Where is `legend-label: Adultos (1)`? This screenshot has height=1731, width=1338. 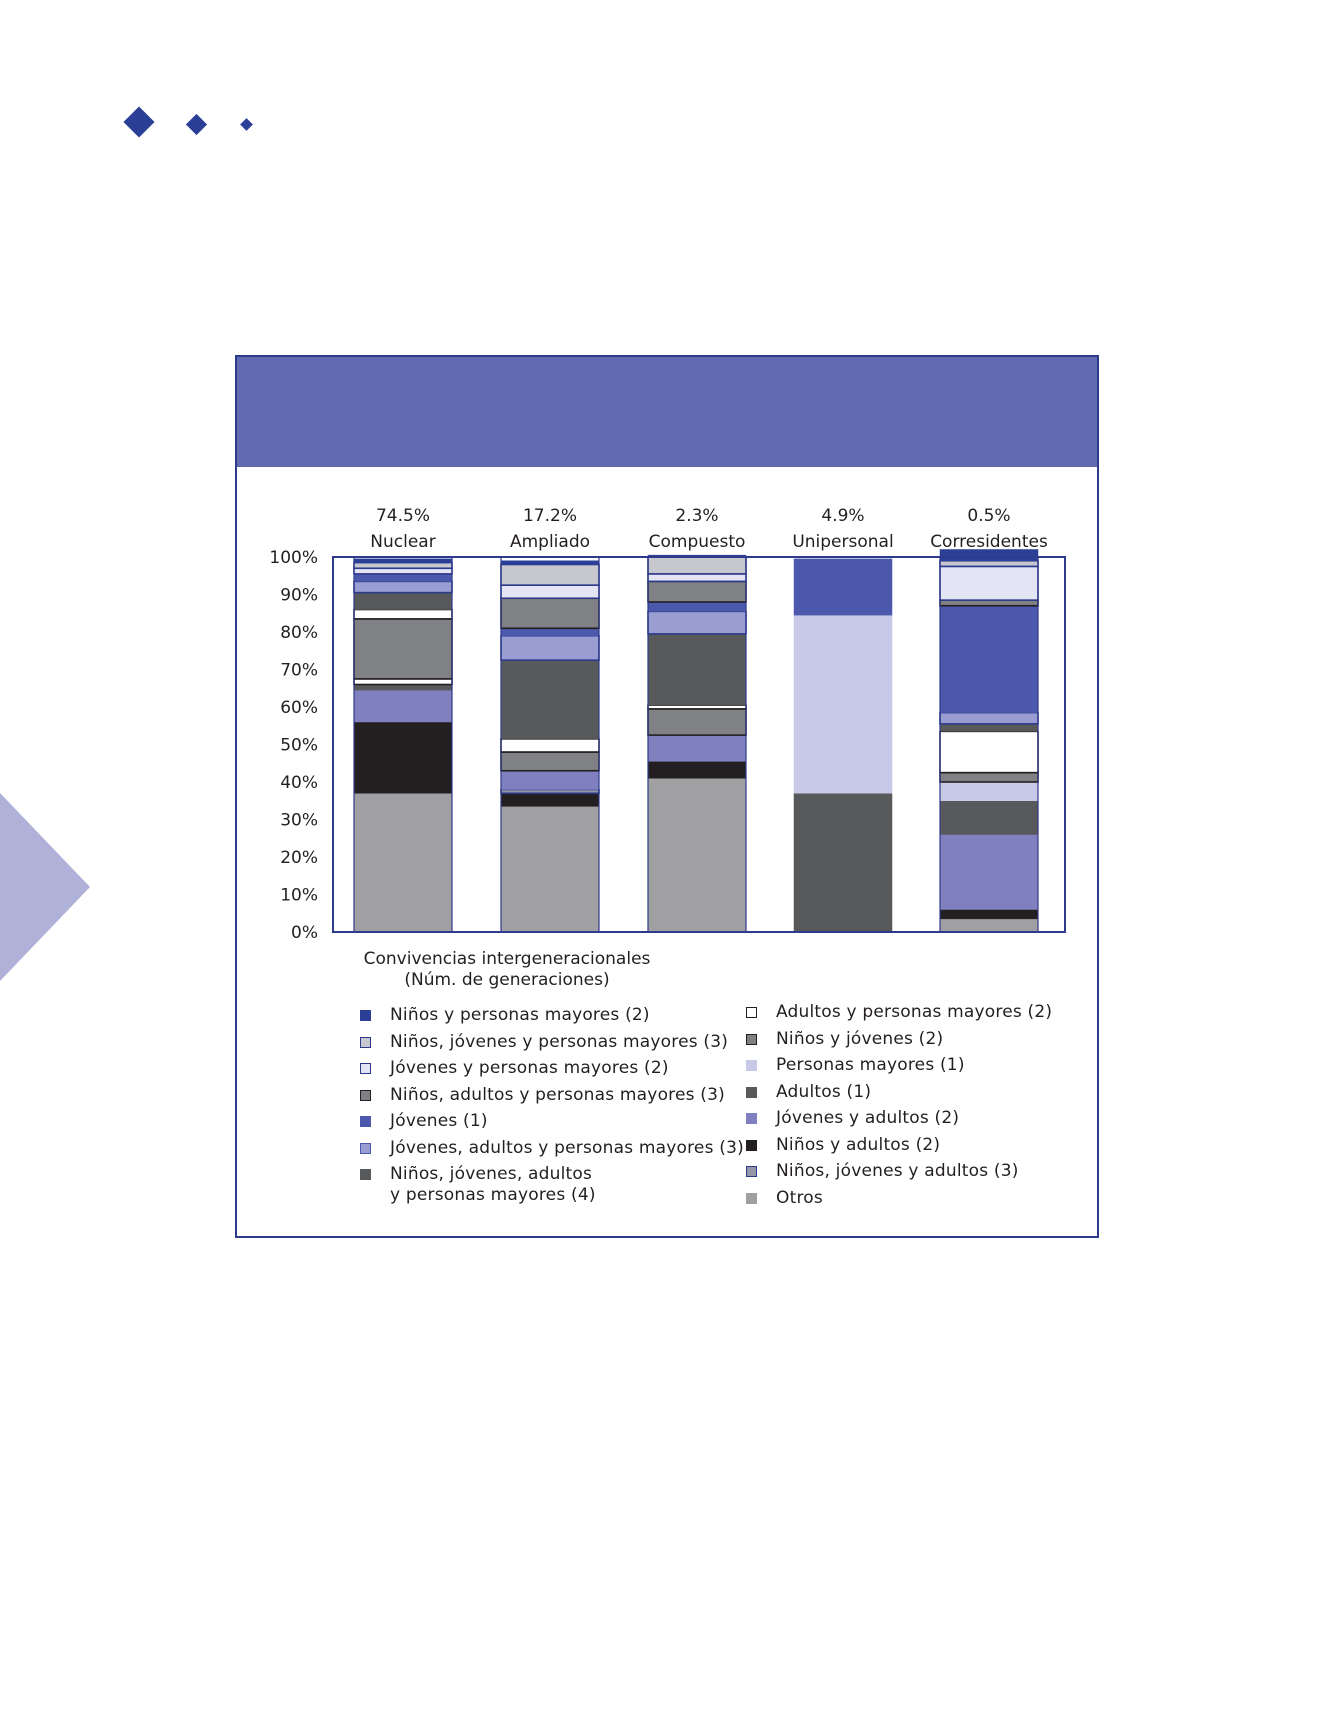 legend-label: Adultos (1) is located at coordinates (824, 1091).